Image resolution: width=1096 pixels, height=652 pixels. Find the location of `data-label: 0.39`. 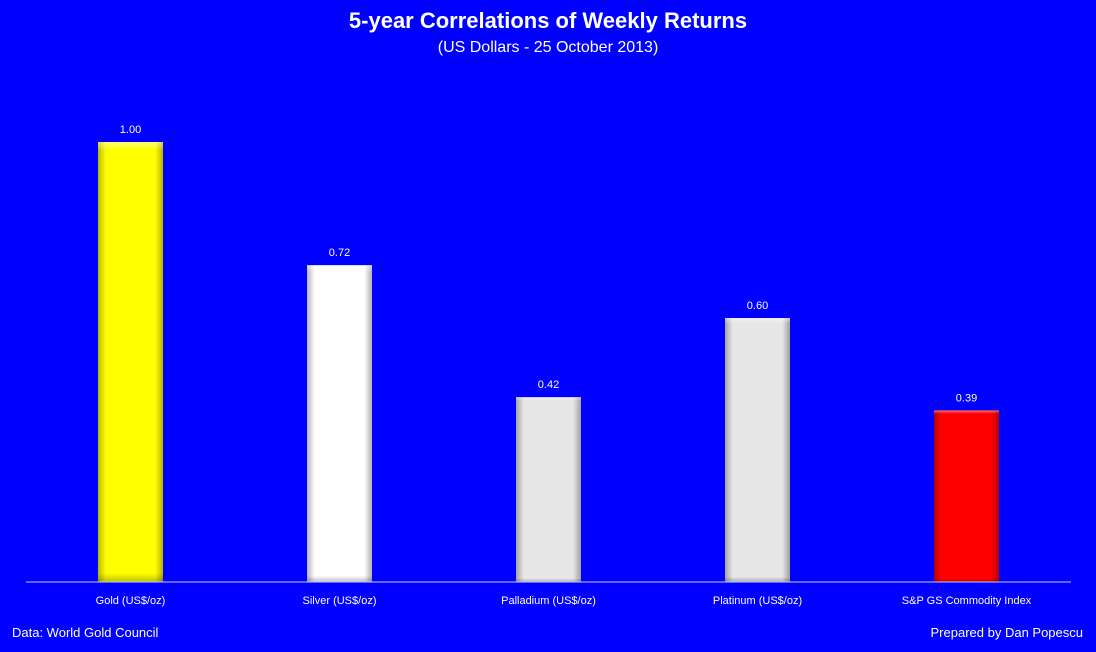

data-label: 0.39 is located at coordinates (966, 398).